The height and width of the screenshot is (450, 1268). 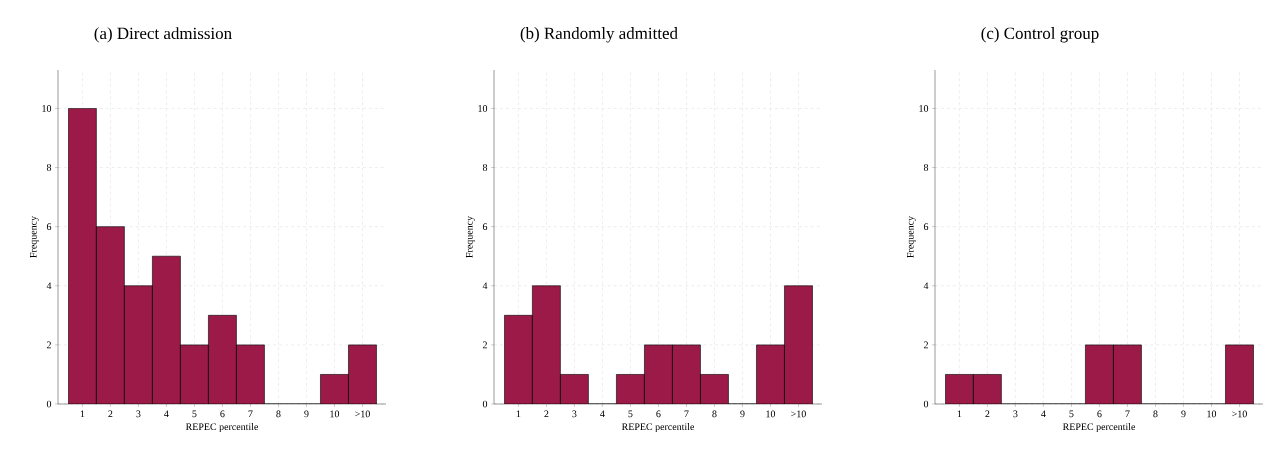 What do you see at coordinates (163, 35) in the screenshot?
I see `chart-title: (a) Direct admission` at bounding box center [163, 35].